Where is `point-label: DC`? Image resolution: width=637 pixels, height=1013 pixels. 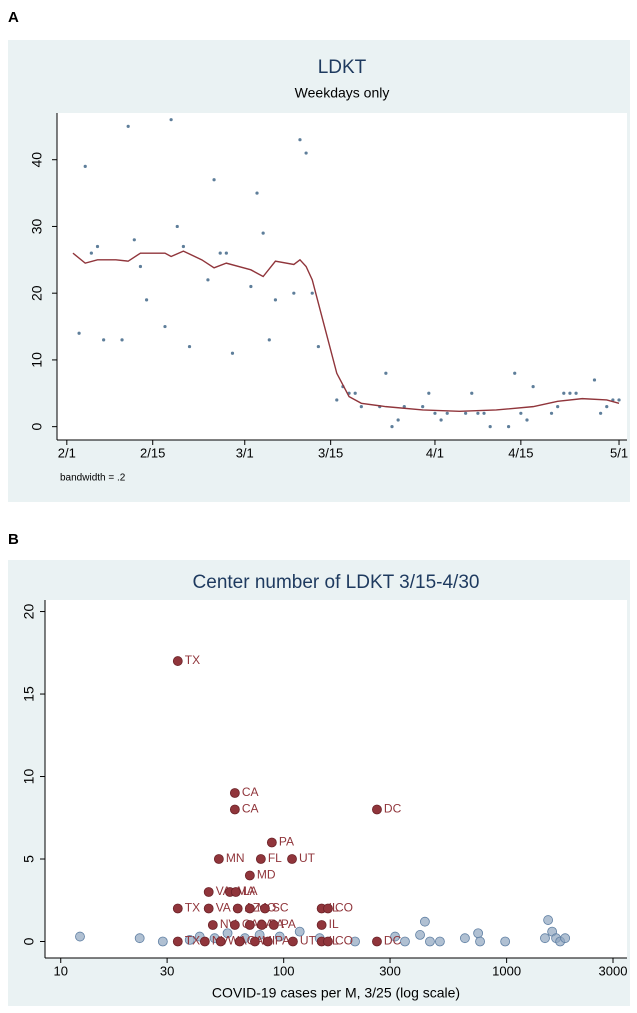 point-label: DC is located at coordinates (393, 809).